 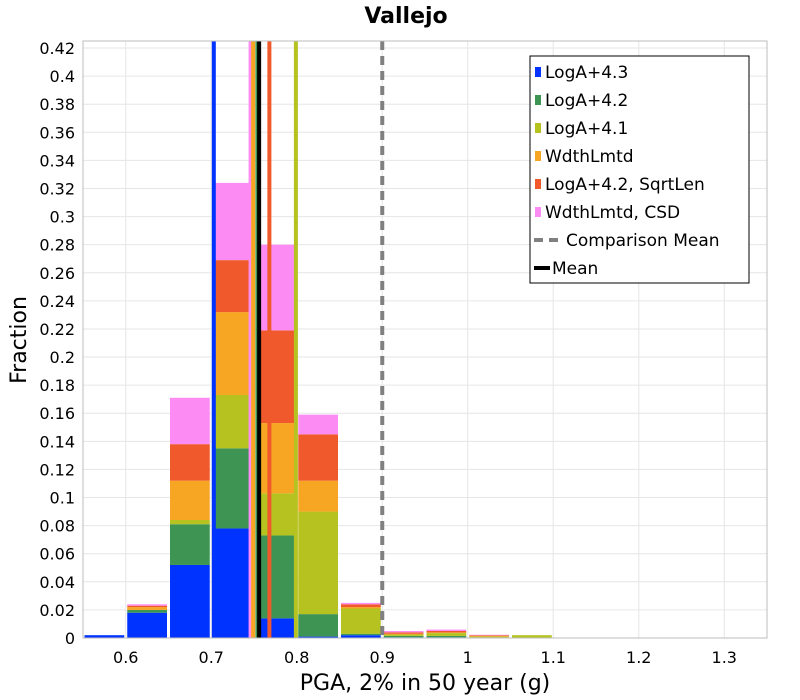 I want to click on x-axis: 0.6 0.7 0.8 0.9 1 1.1 1.2 1.3, so click(x=425, y=657).